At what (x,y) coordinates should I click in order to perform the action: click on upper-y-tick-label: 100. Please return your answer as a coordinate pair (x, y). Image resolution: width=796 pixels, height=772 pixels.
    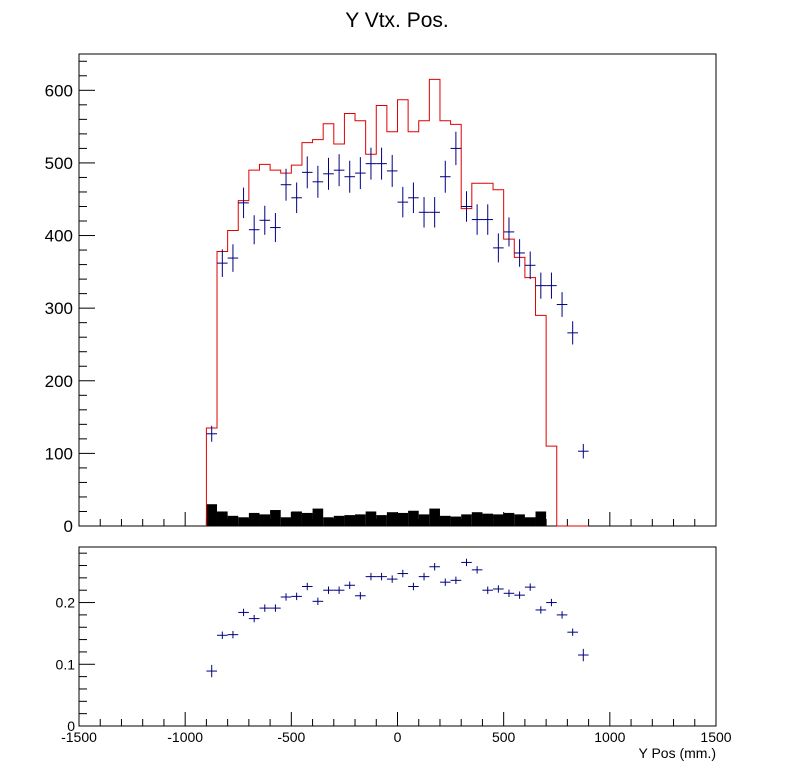
    Looking at the image, I should click on (59, 453).